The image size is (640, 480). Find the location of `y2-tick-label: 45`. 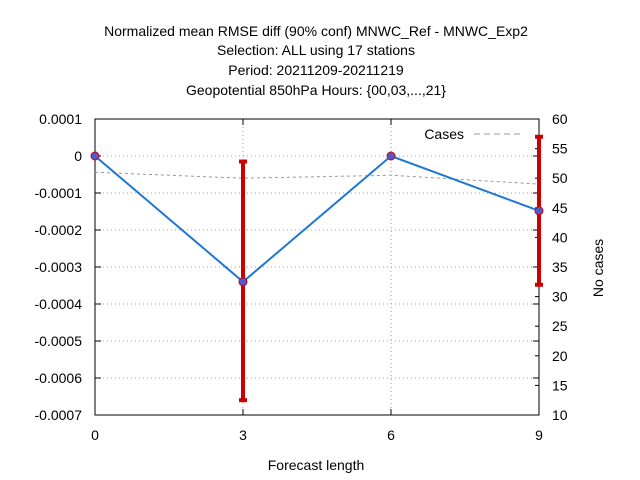

y2-tick-label: 45 is located at coordinates (560, 208).